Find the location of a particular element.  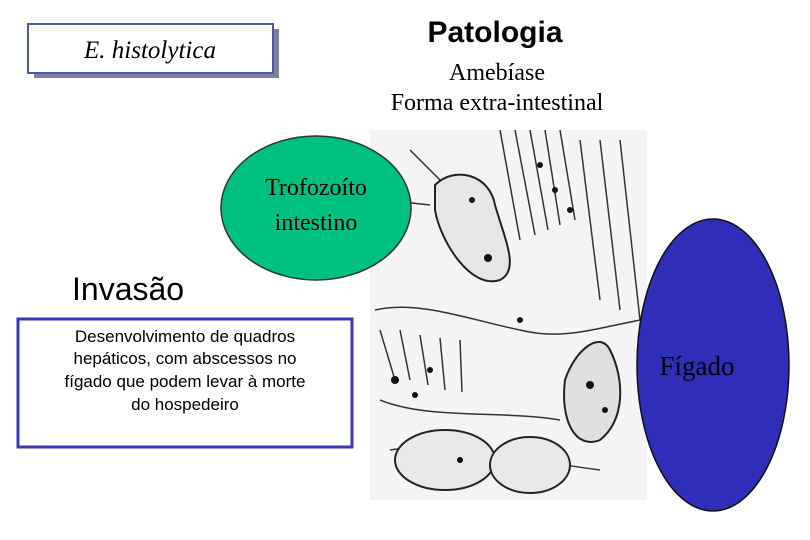

label-box is located at coordinates (150, 48).